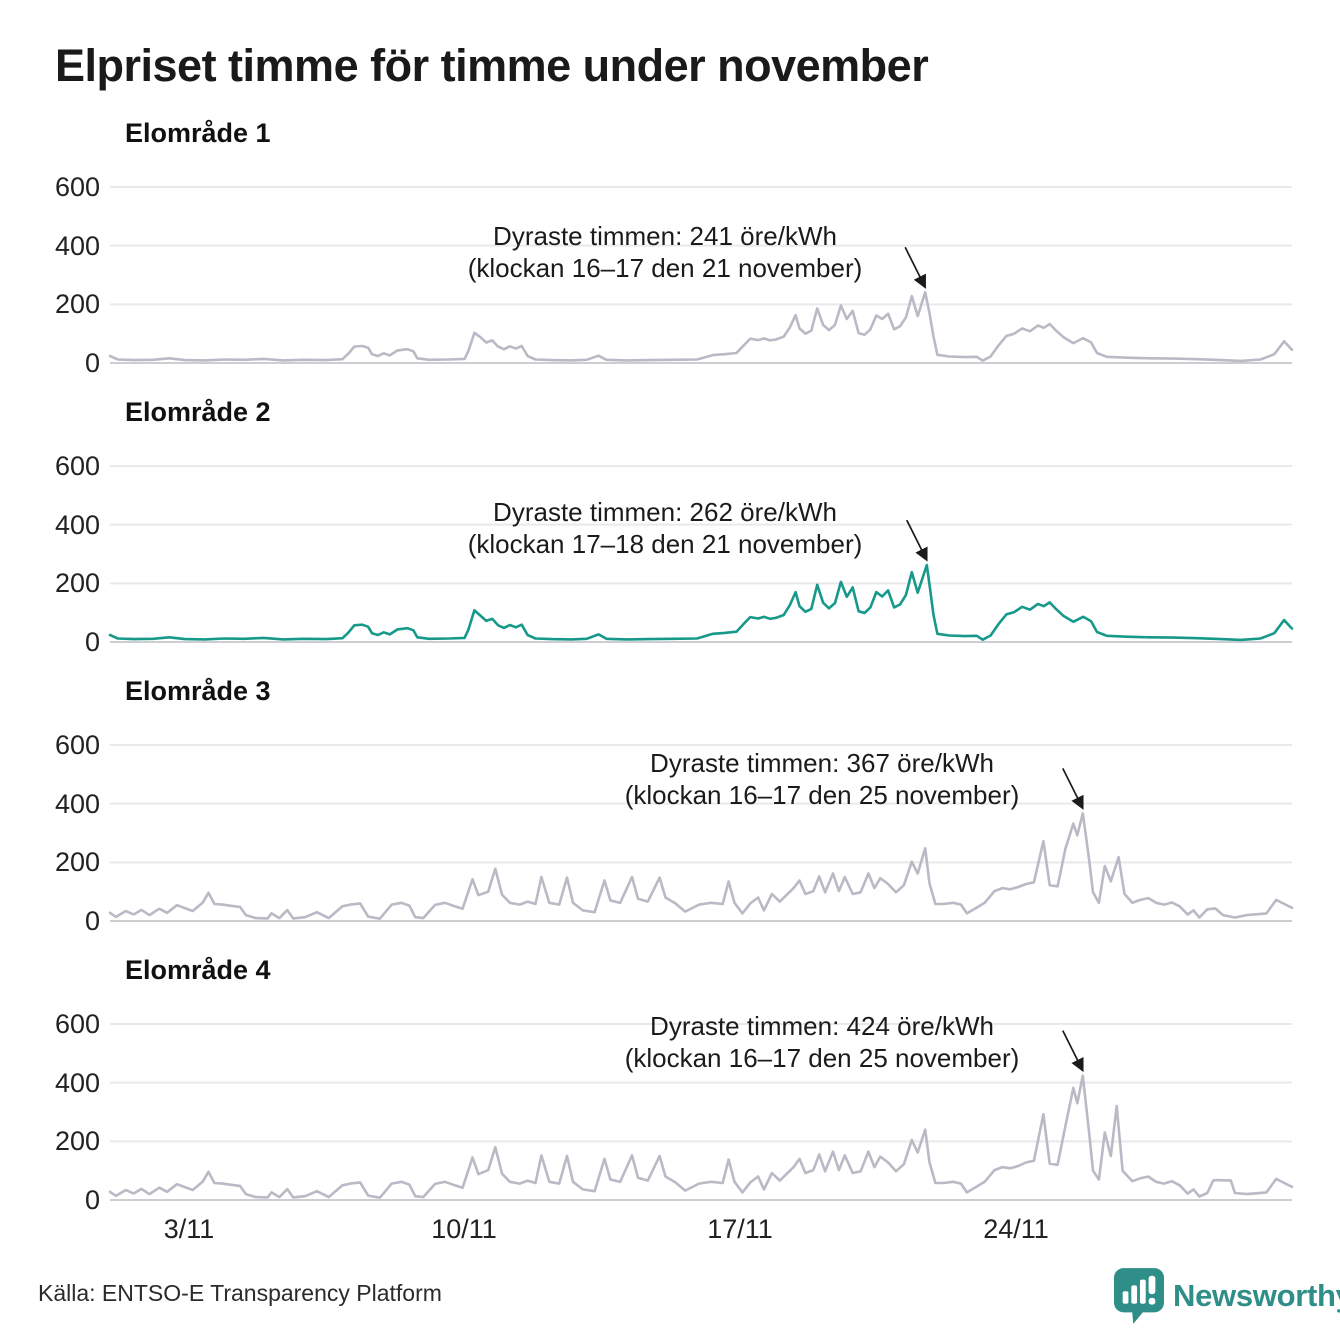 This screenshot has height=1340, width=1340. Describe the element at coordinates (665, 236) in the screenshot. I see `annotation-line1: Dyraste timmen: 241 öre/kWh` at that location.